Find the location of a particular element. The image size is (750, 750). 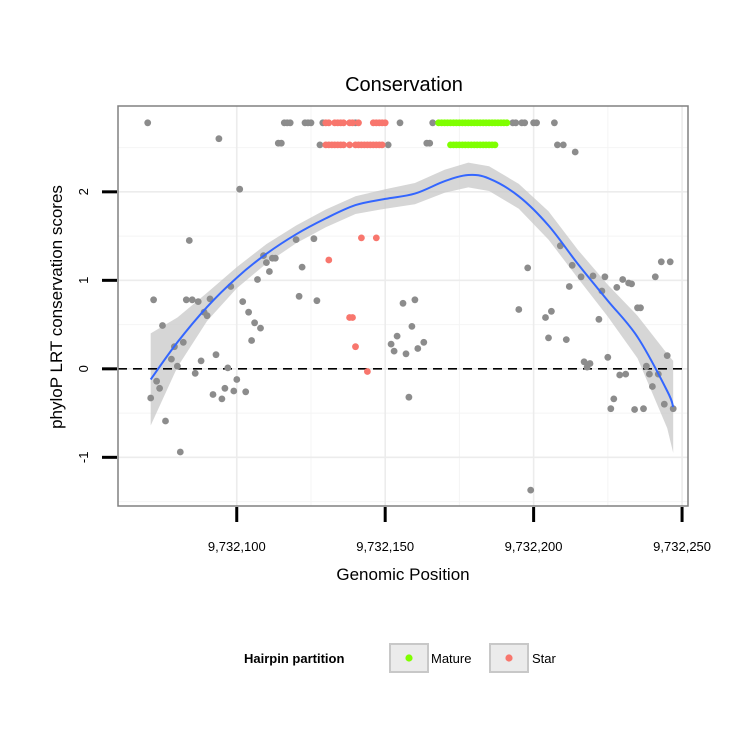

y-tick-label: 1 is located at coordinates (83, 280).